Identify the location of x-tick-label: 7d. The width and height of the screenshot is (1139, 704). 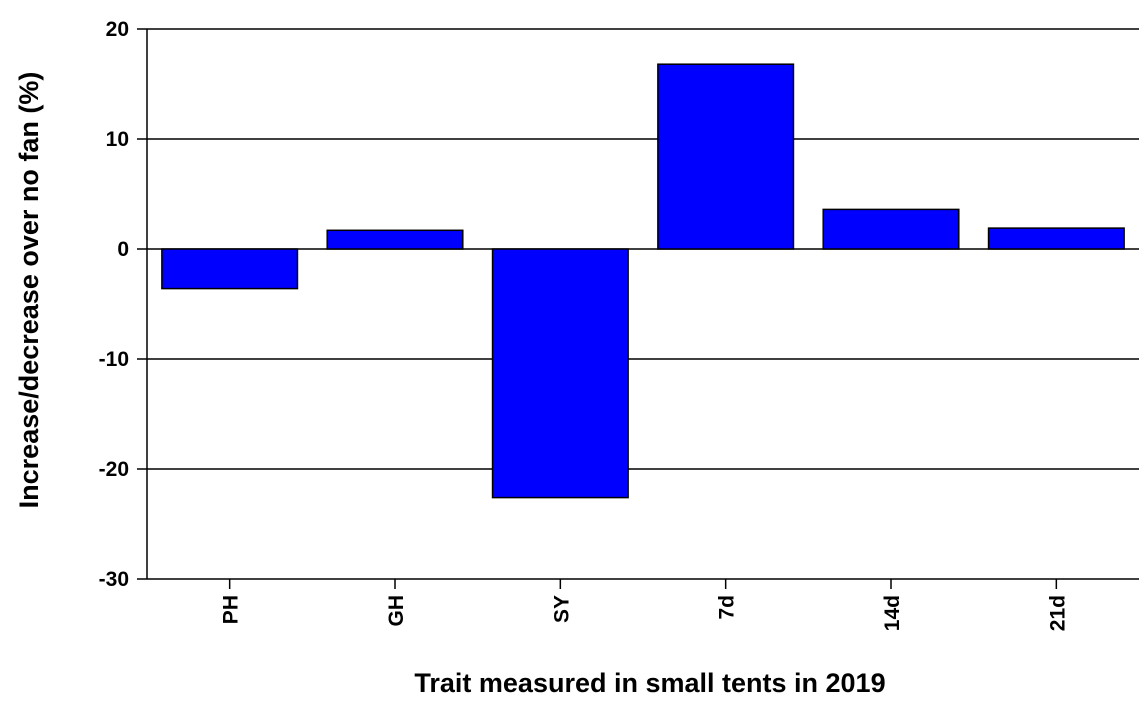
(727, 607).